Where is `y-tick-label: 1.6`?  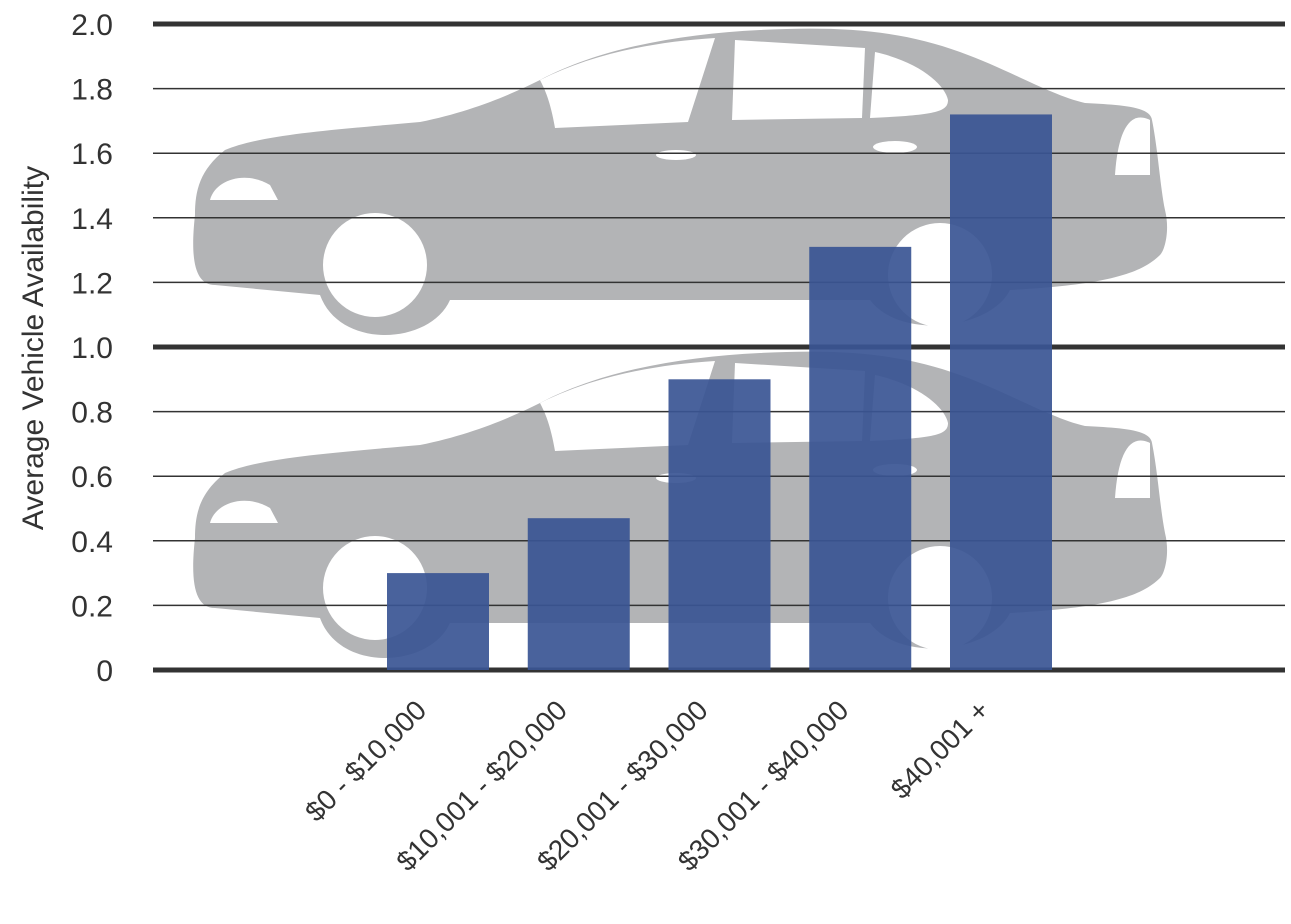 y-tick-label: 1.6 is located at coordinates (92, 154).